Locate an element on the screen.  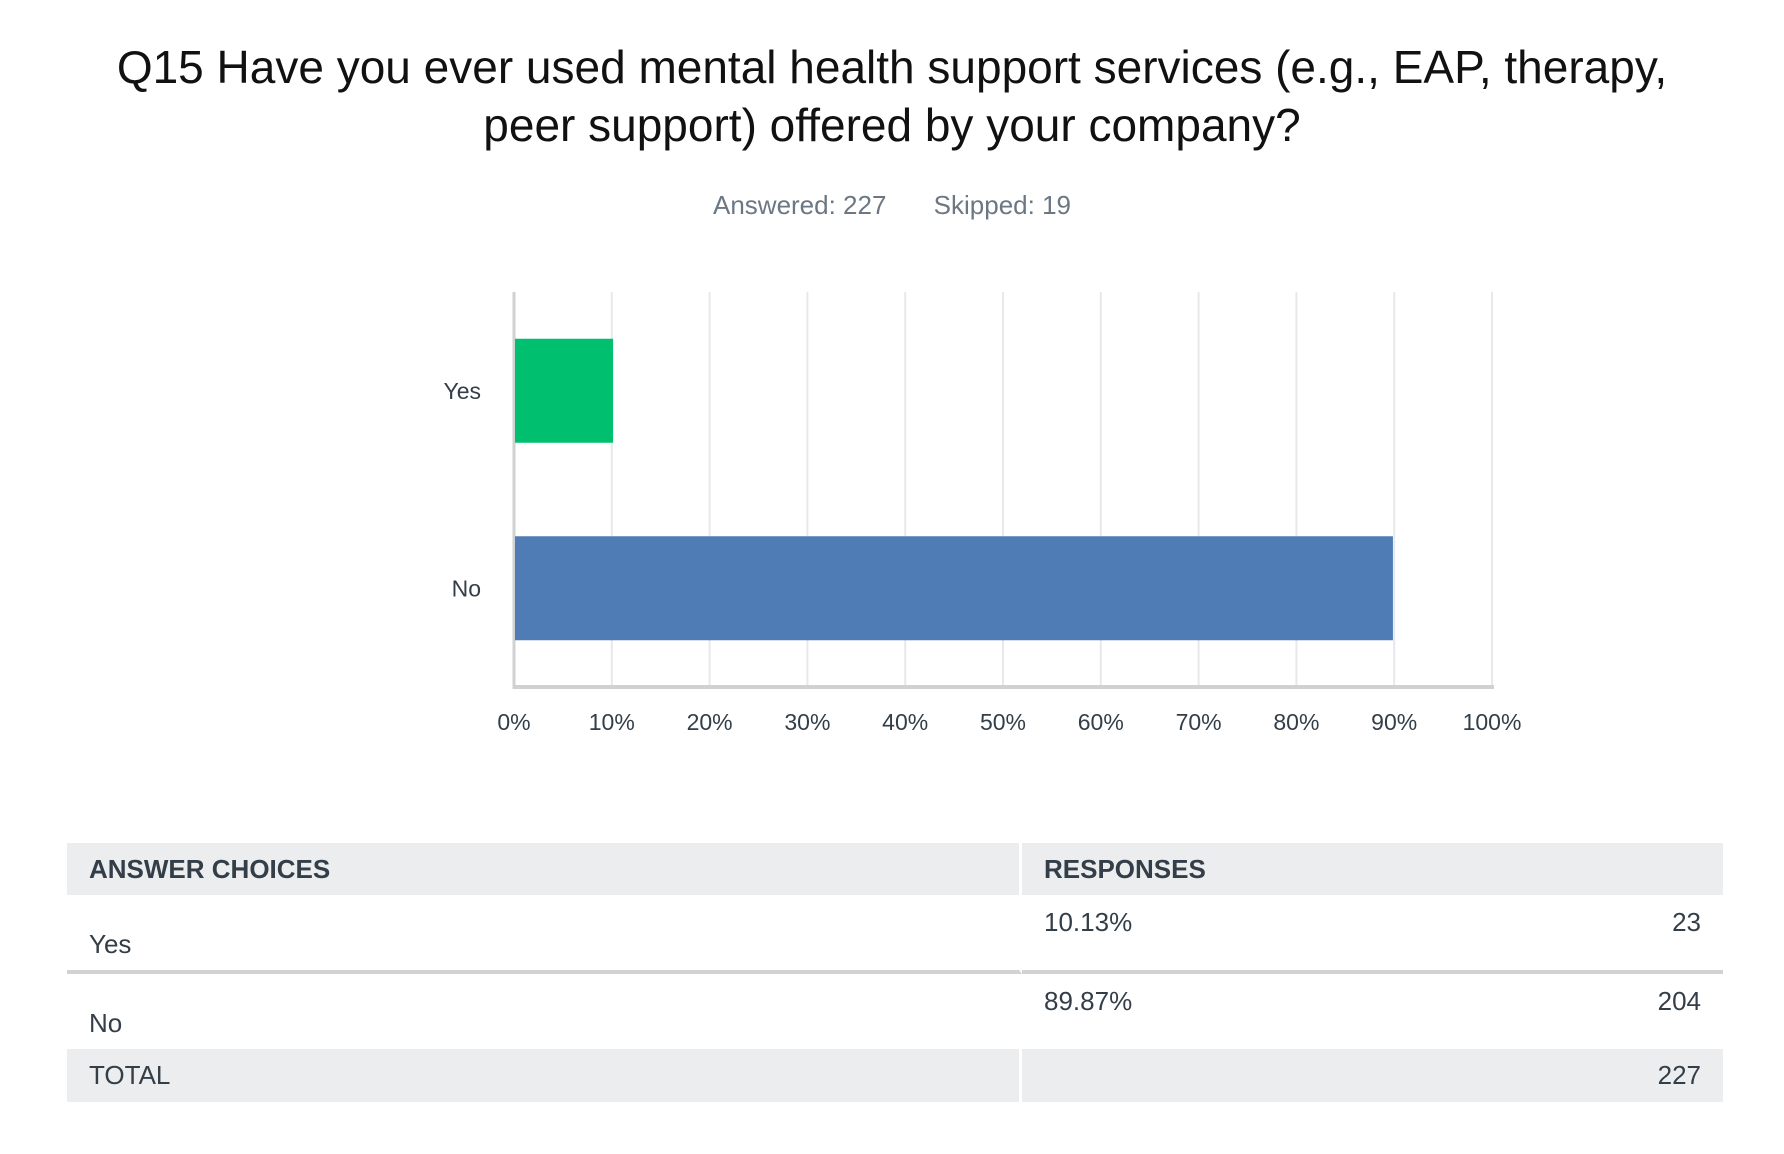
response-percent: 89.87% is located at coordinates (1088, 1001).